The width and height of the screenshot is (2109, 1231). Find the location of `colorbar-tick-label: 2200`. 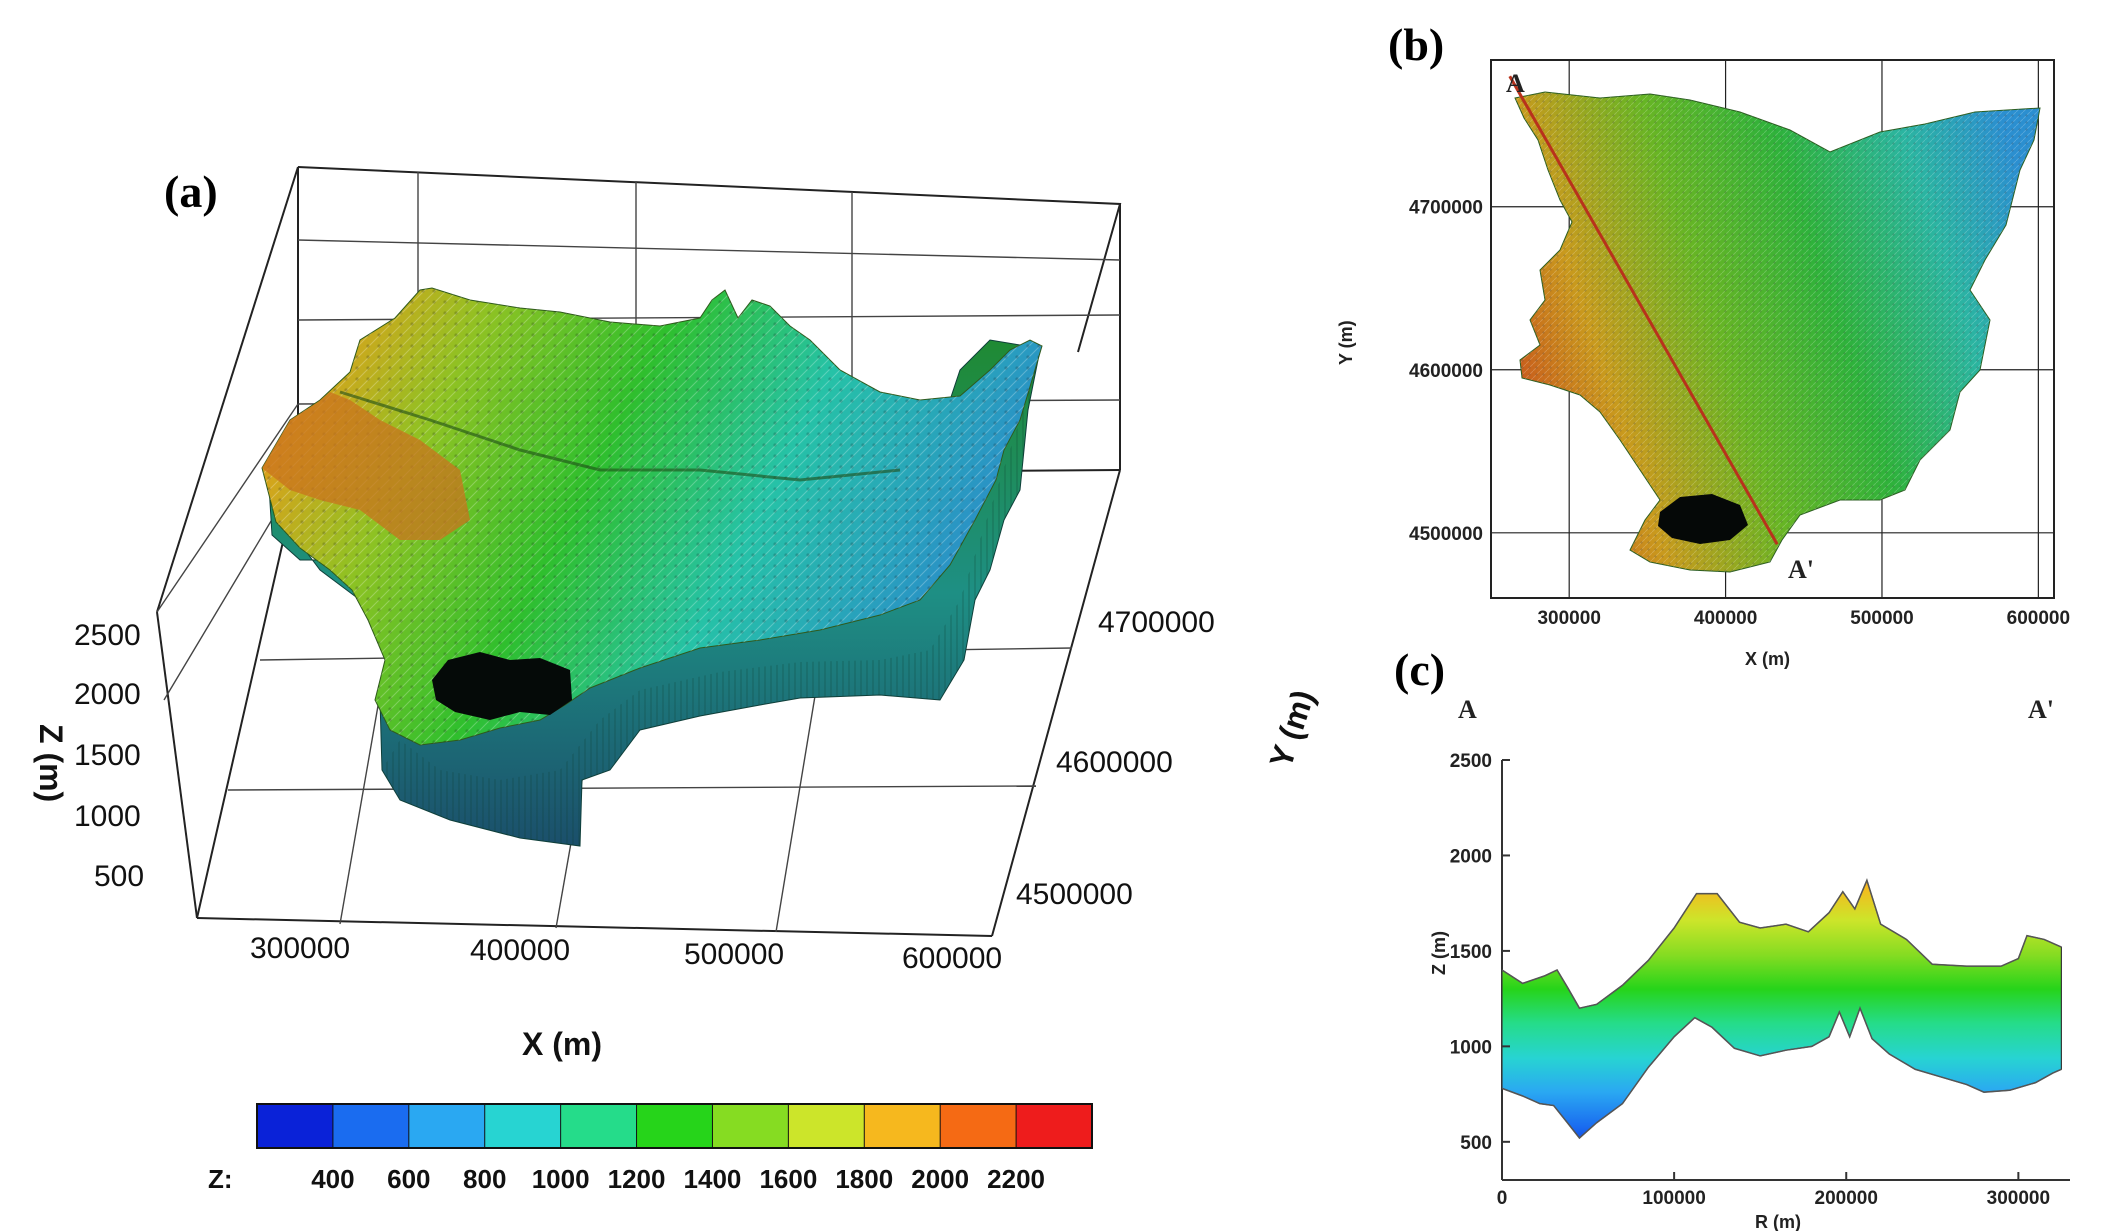

colorbar-tick-label: 2200 is located at coordinates (1016, 1179).